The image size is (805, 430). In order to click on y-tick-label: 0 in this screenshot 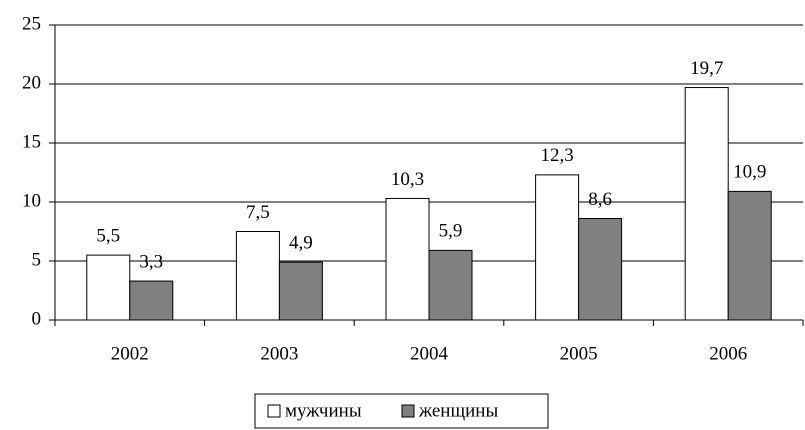, I will do `click(37, 318)`.